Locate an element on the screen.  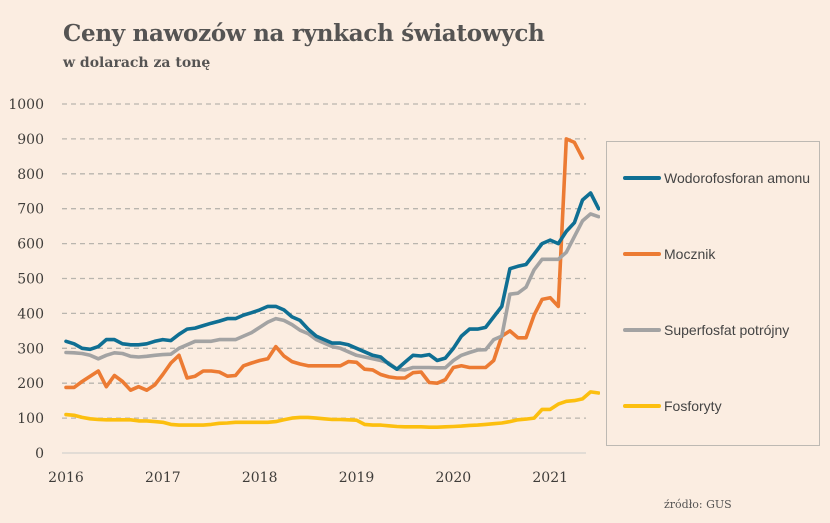
legend-item-superfosfat: Superfosfat potrójny is located at coordinates (706, 330).